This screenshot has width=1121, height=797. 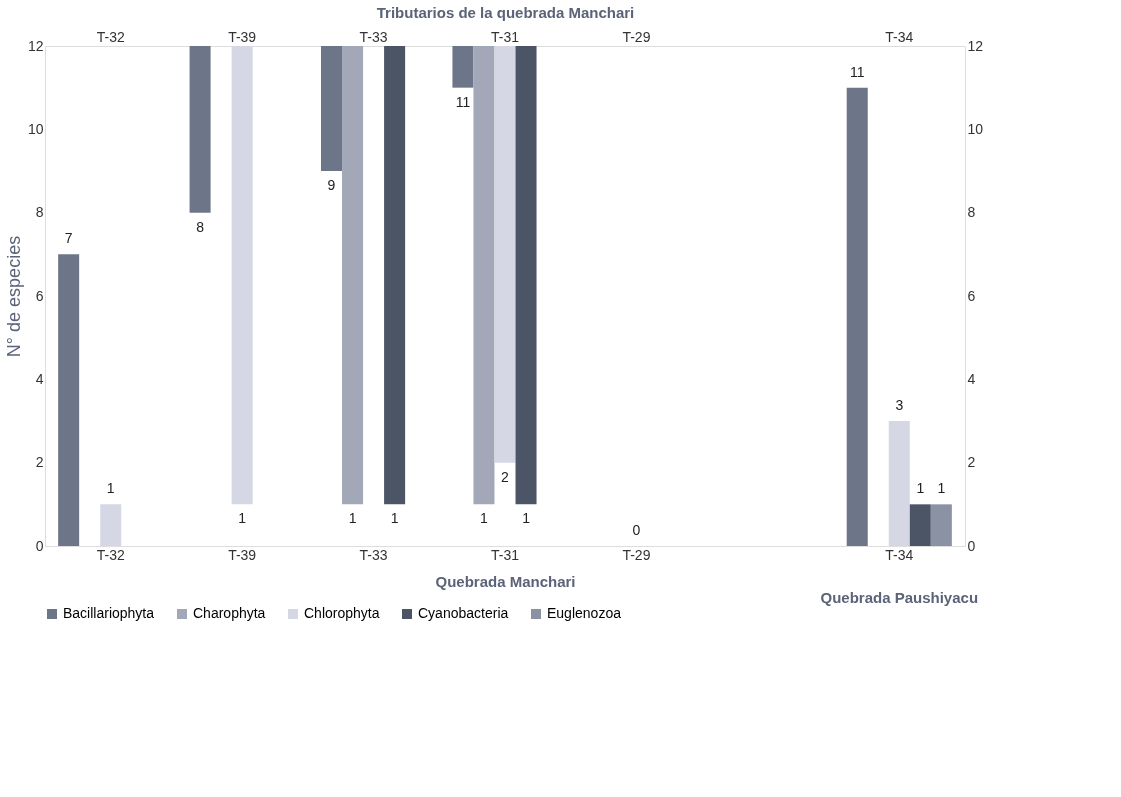 What do you see at coordinates (505, 36) in the screenshot?
I see `category-label: T-31` at bounding box center [505, 36].